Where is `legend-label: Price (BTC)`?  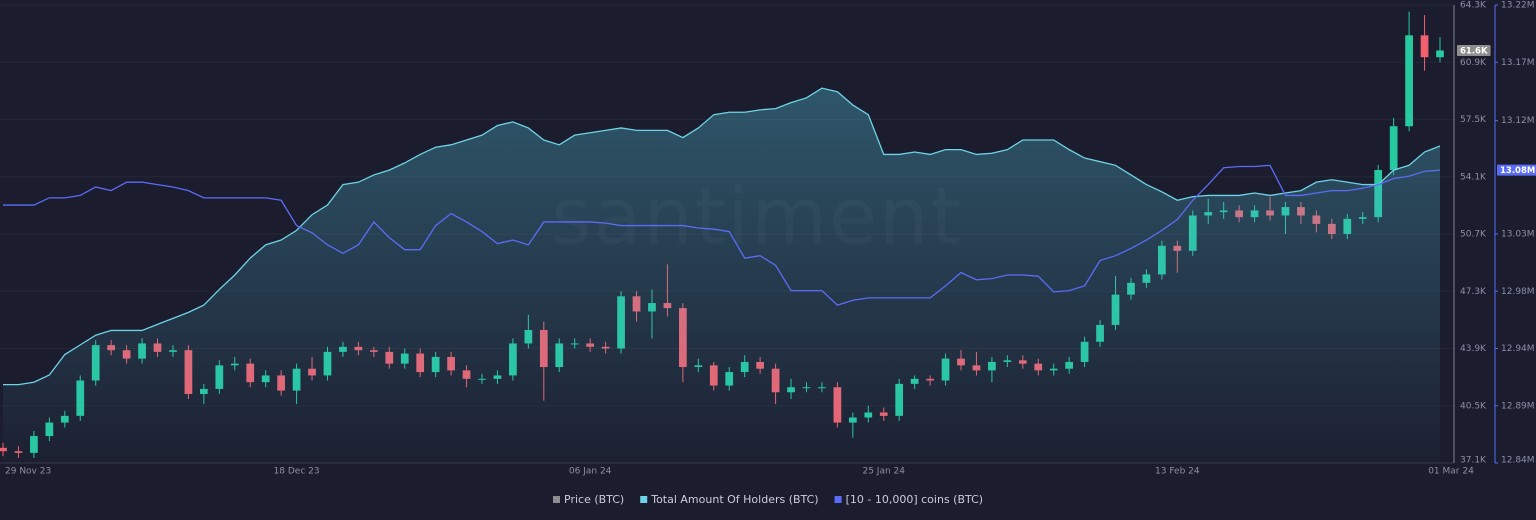 legend-label: Price (BTC) is located at coordinates (594, 499).